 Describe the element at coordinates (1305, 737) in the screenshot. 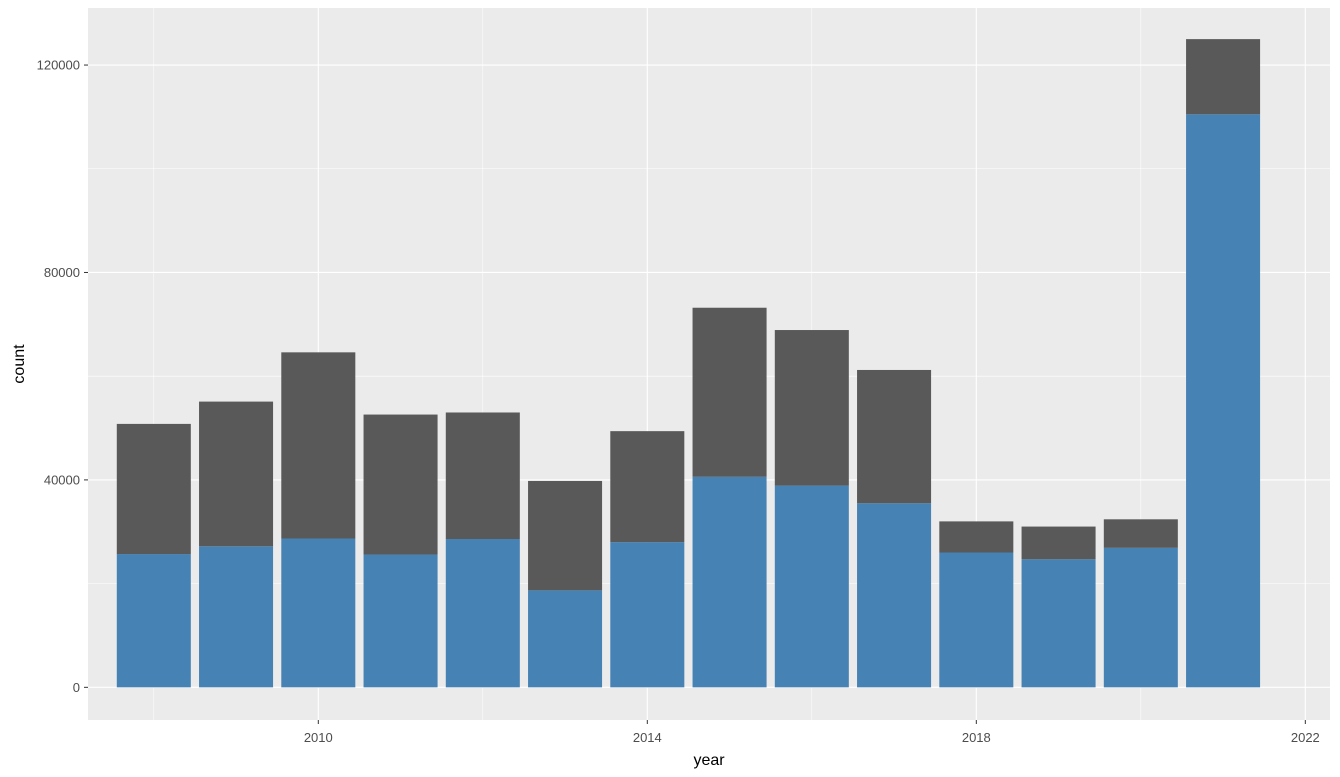

I see `x-tick-label: 2022` at that location.